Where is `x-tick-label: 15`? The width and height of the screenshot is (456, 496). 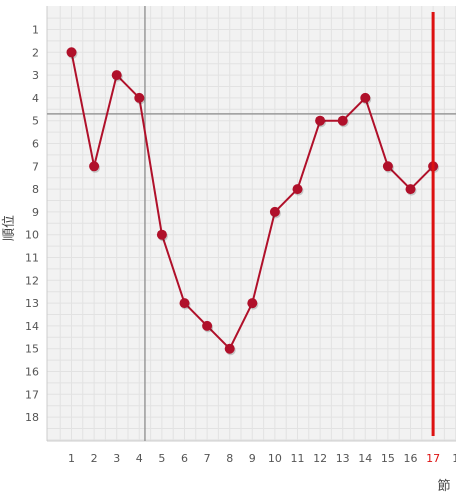
x-tick-label: 15 is located at coordinates (388, 458).